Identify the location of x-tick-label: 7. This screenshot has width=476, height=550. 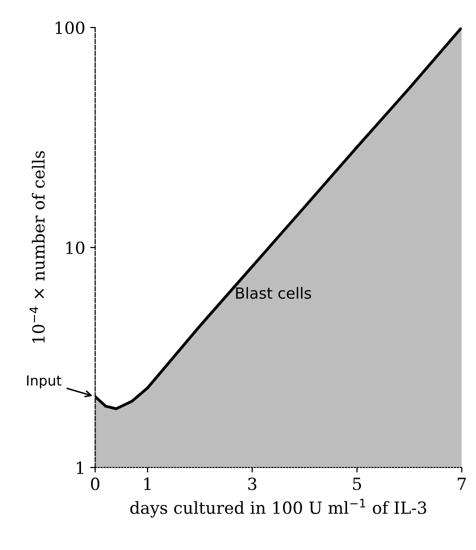
(462, 484).